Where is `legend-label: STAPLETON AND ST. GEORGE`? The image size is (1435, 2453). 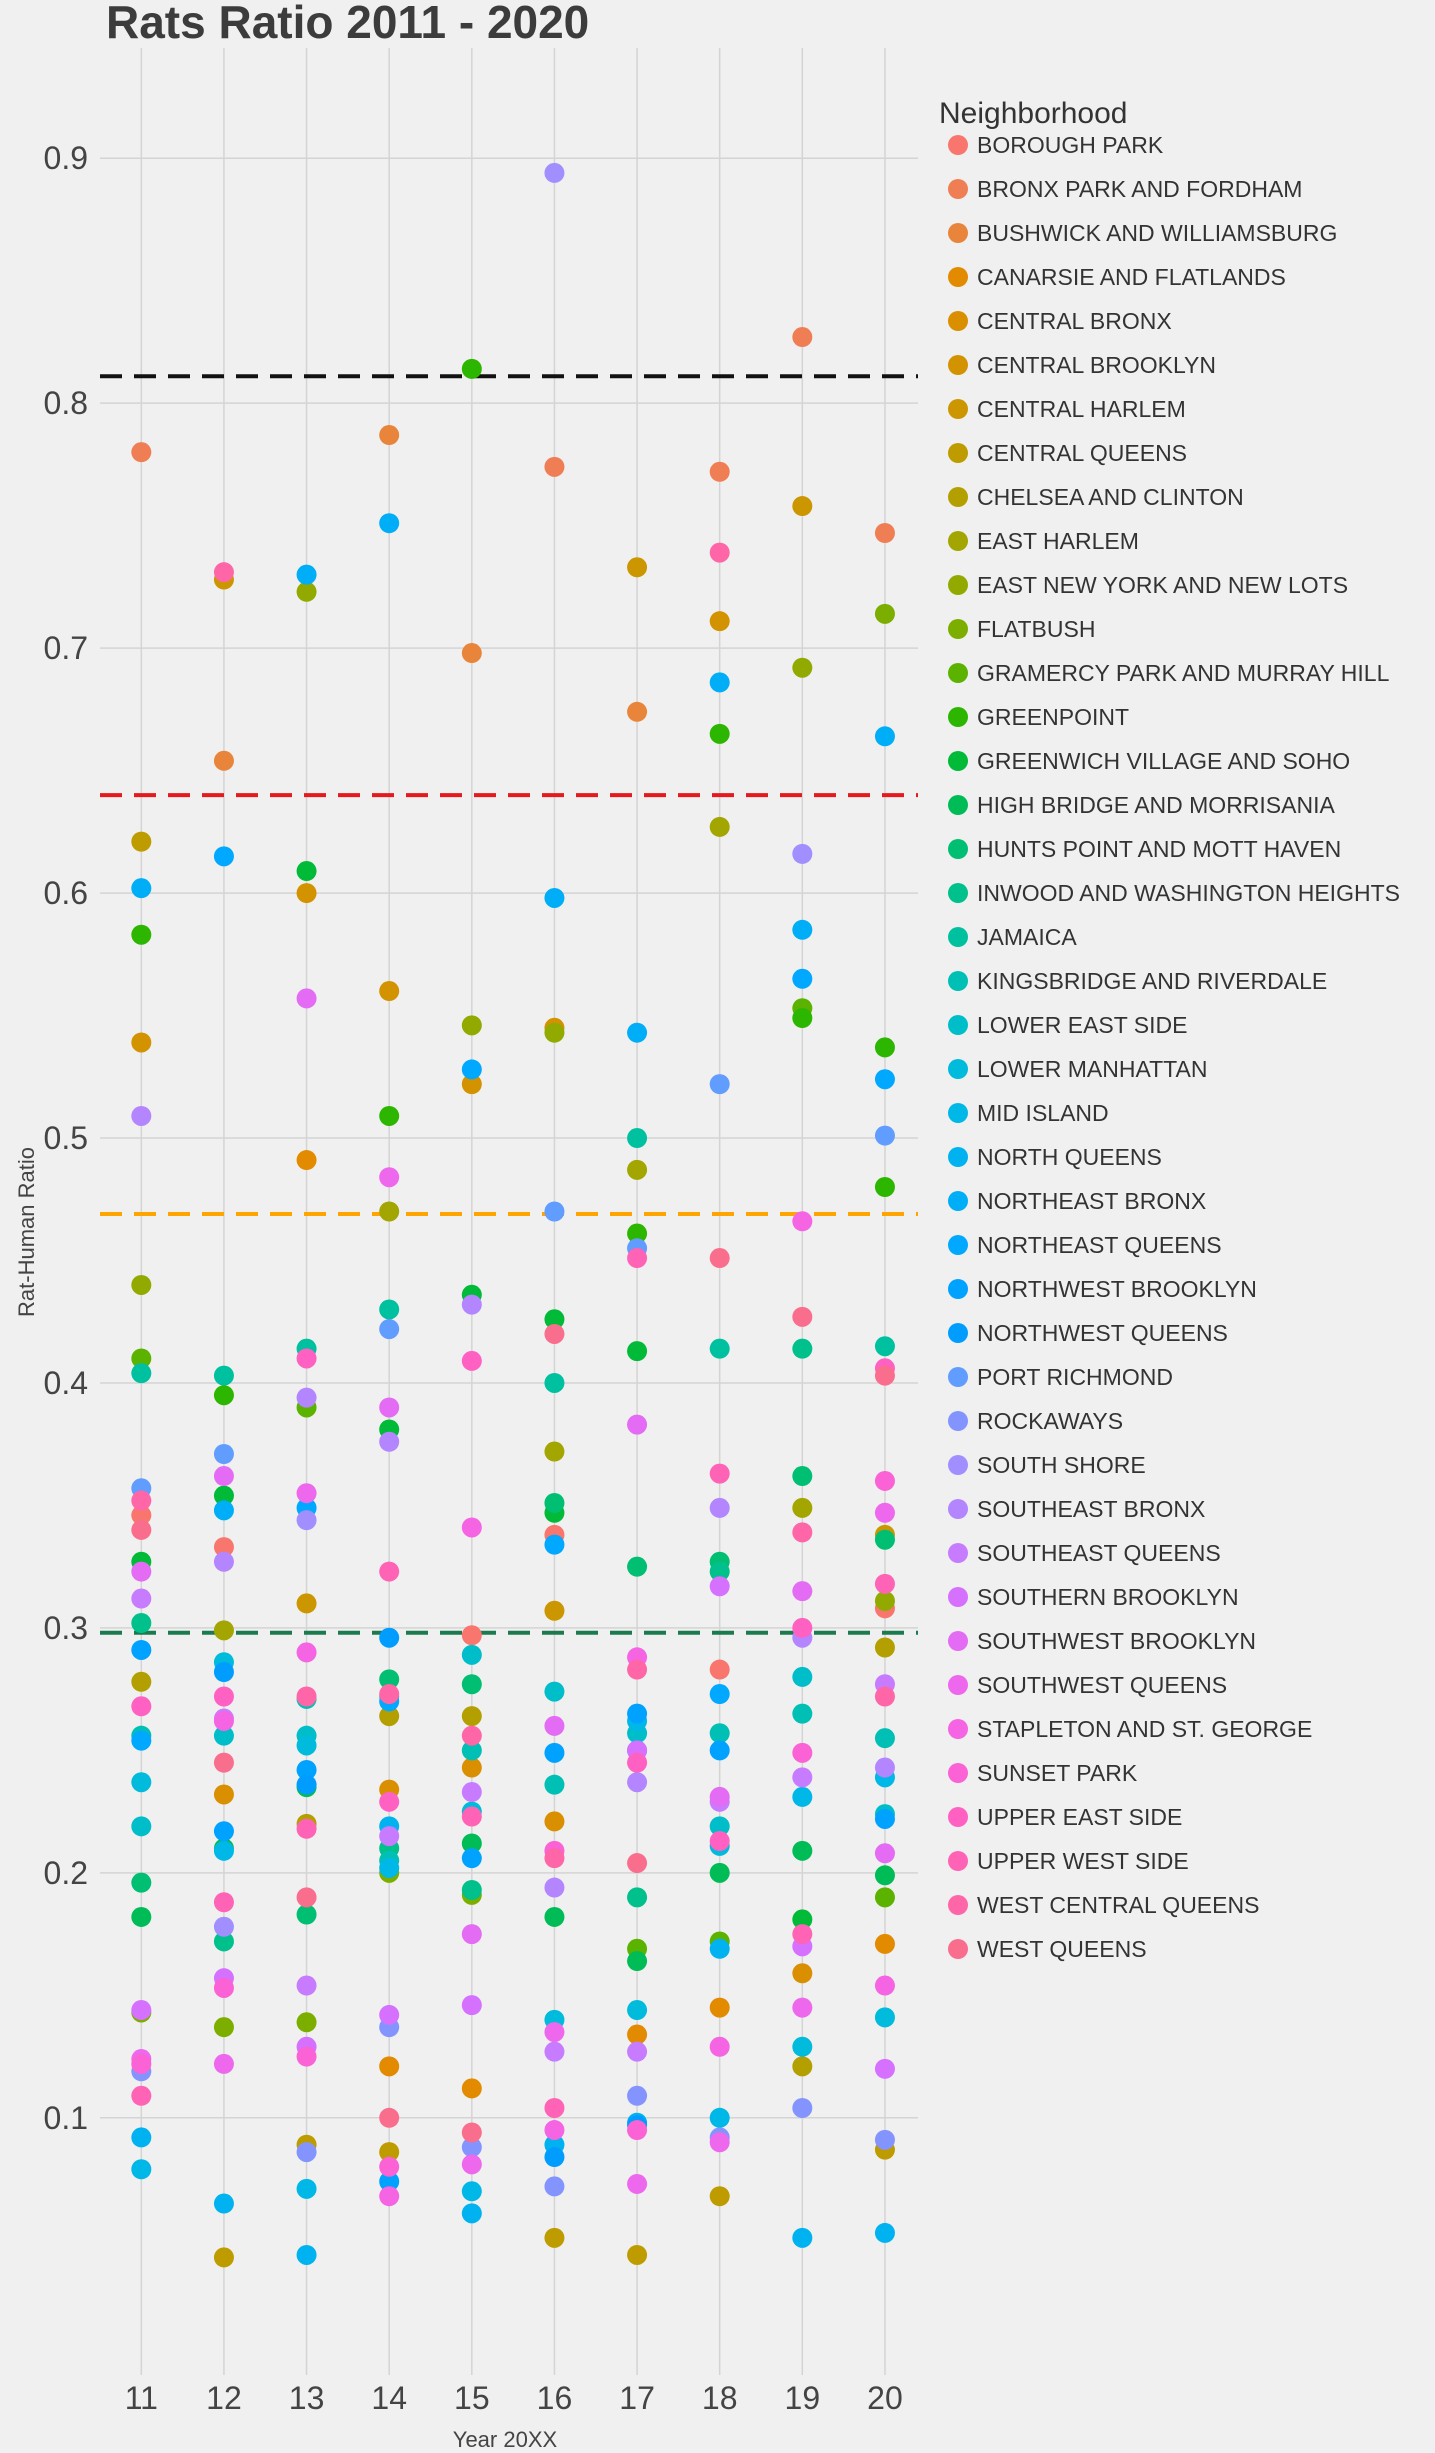 legend-label: STAPLETON AND ST. GEORGE is located at coordinates (1144, 1729).